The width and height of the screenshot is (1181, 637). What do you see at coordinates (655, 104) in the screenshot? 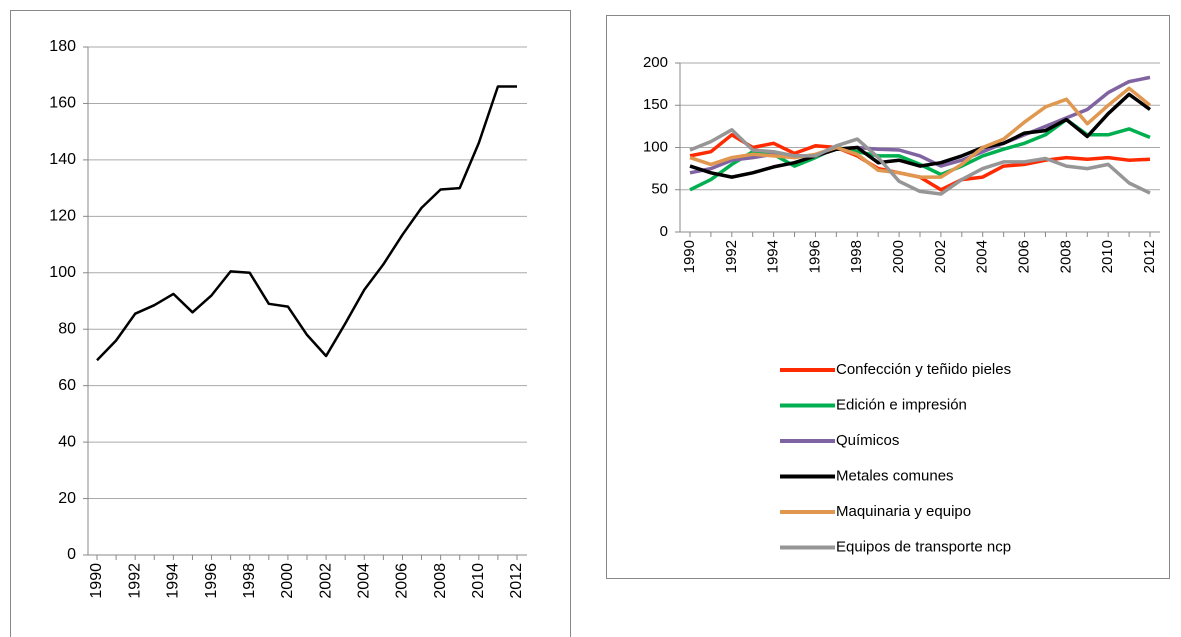
I see `y-tick-label: 150` at bounding box center [655, 104].